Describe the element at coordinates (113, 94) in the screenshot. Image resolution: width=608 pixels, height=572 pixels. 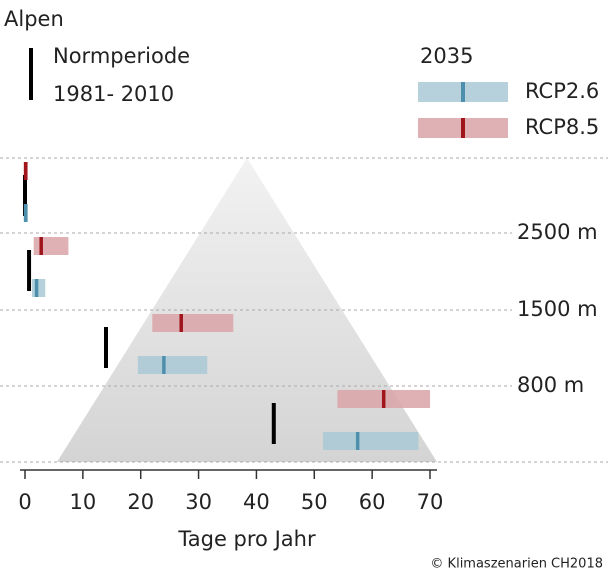
I see `legend-reference-period: 1981- 2010` at that location.